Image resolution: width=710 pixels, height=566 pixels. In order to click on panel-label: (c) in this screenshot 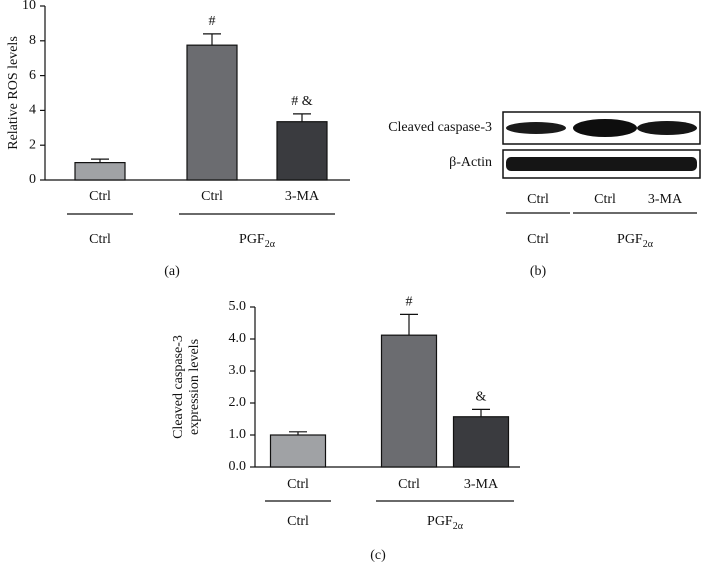, I will do `click(378, 555)`.